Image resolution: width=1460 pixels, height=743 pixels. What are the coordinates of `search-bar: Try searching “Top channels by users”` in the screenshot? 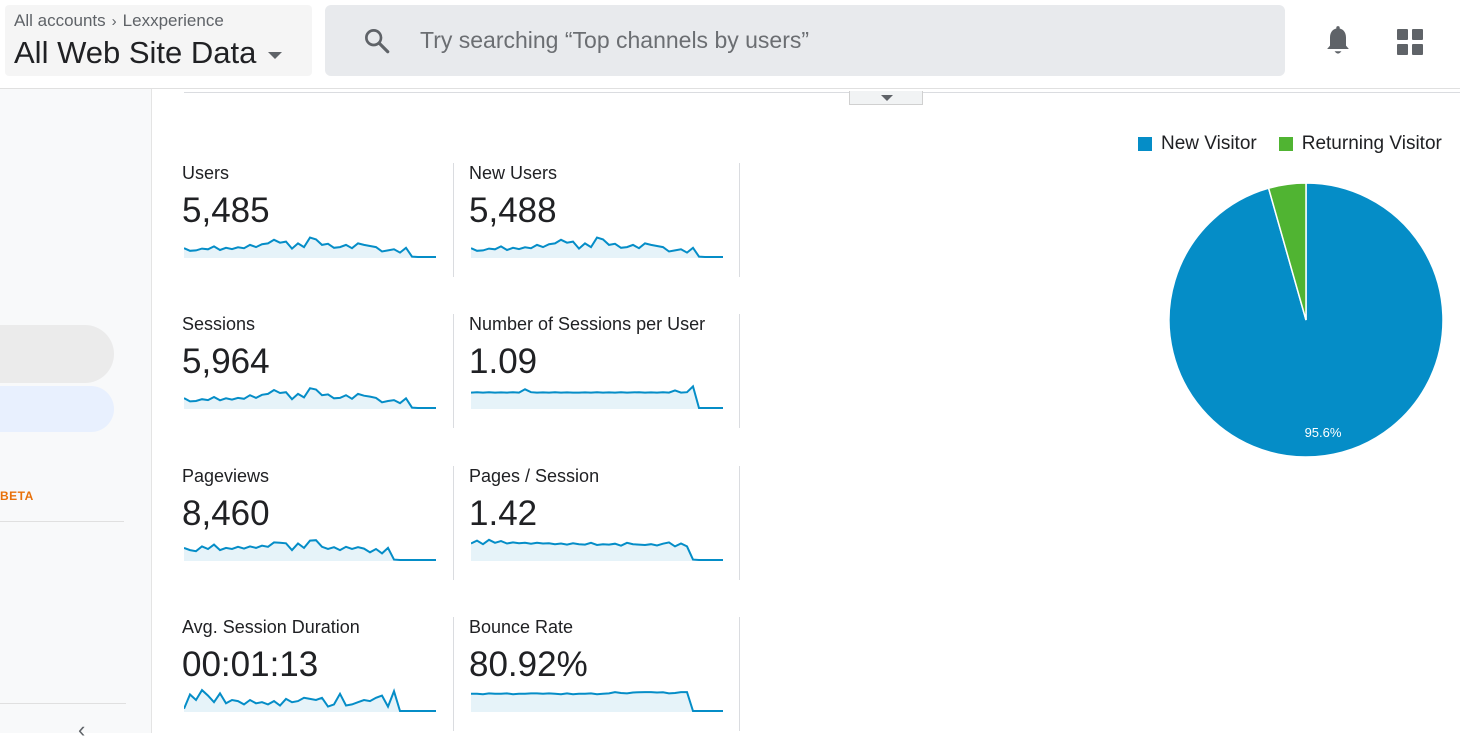 It's located at (805, 40).